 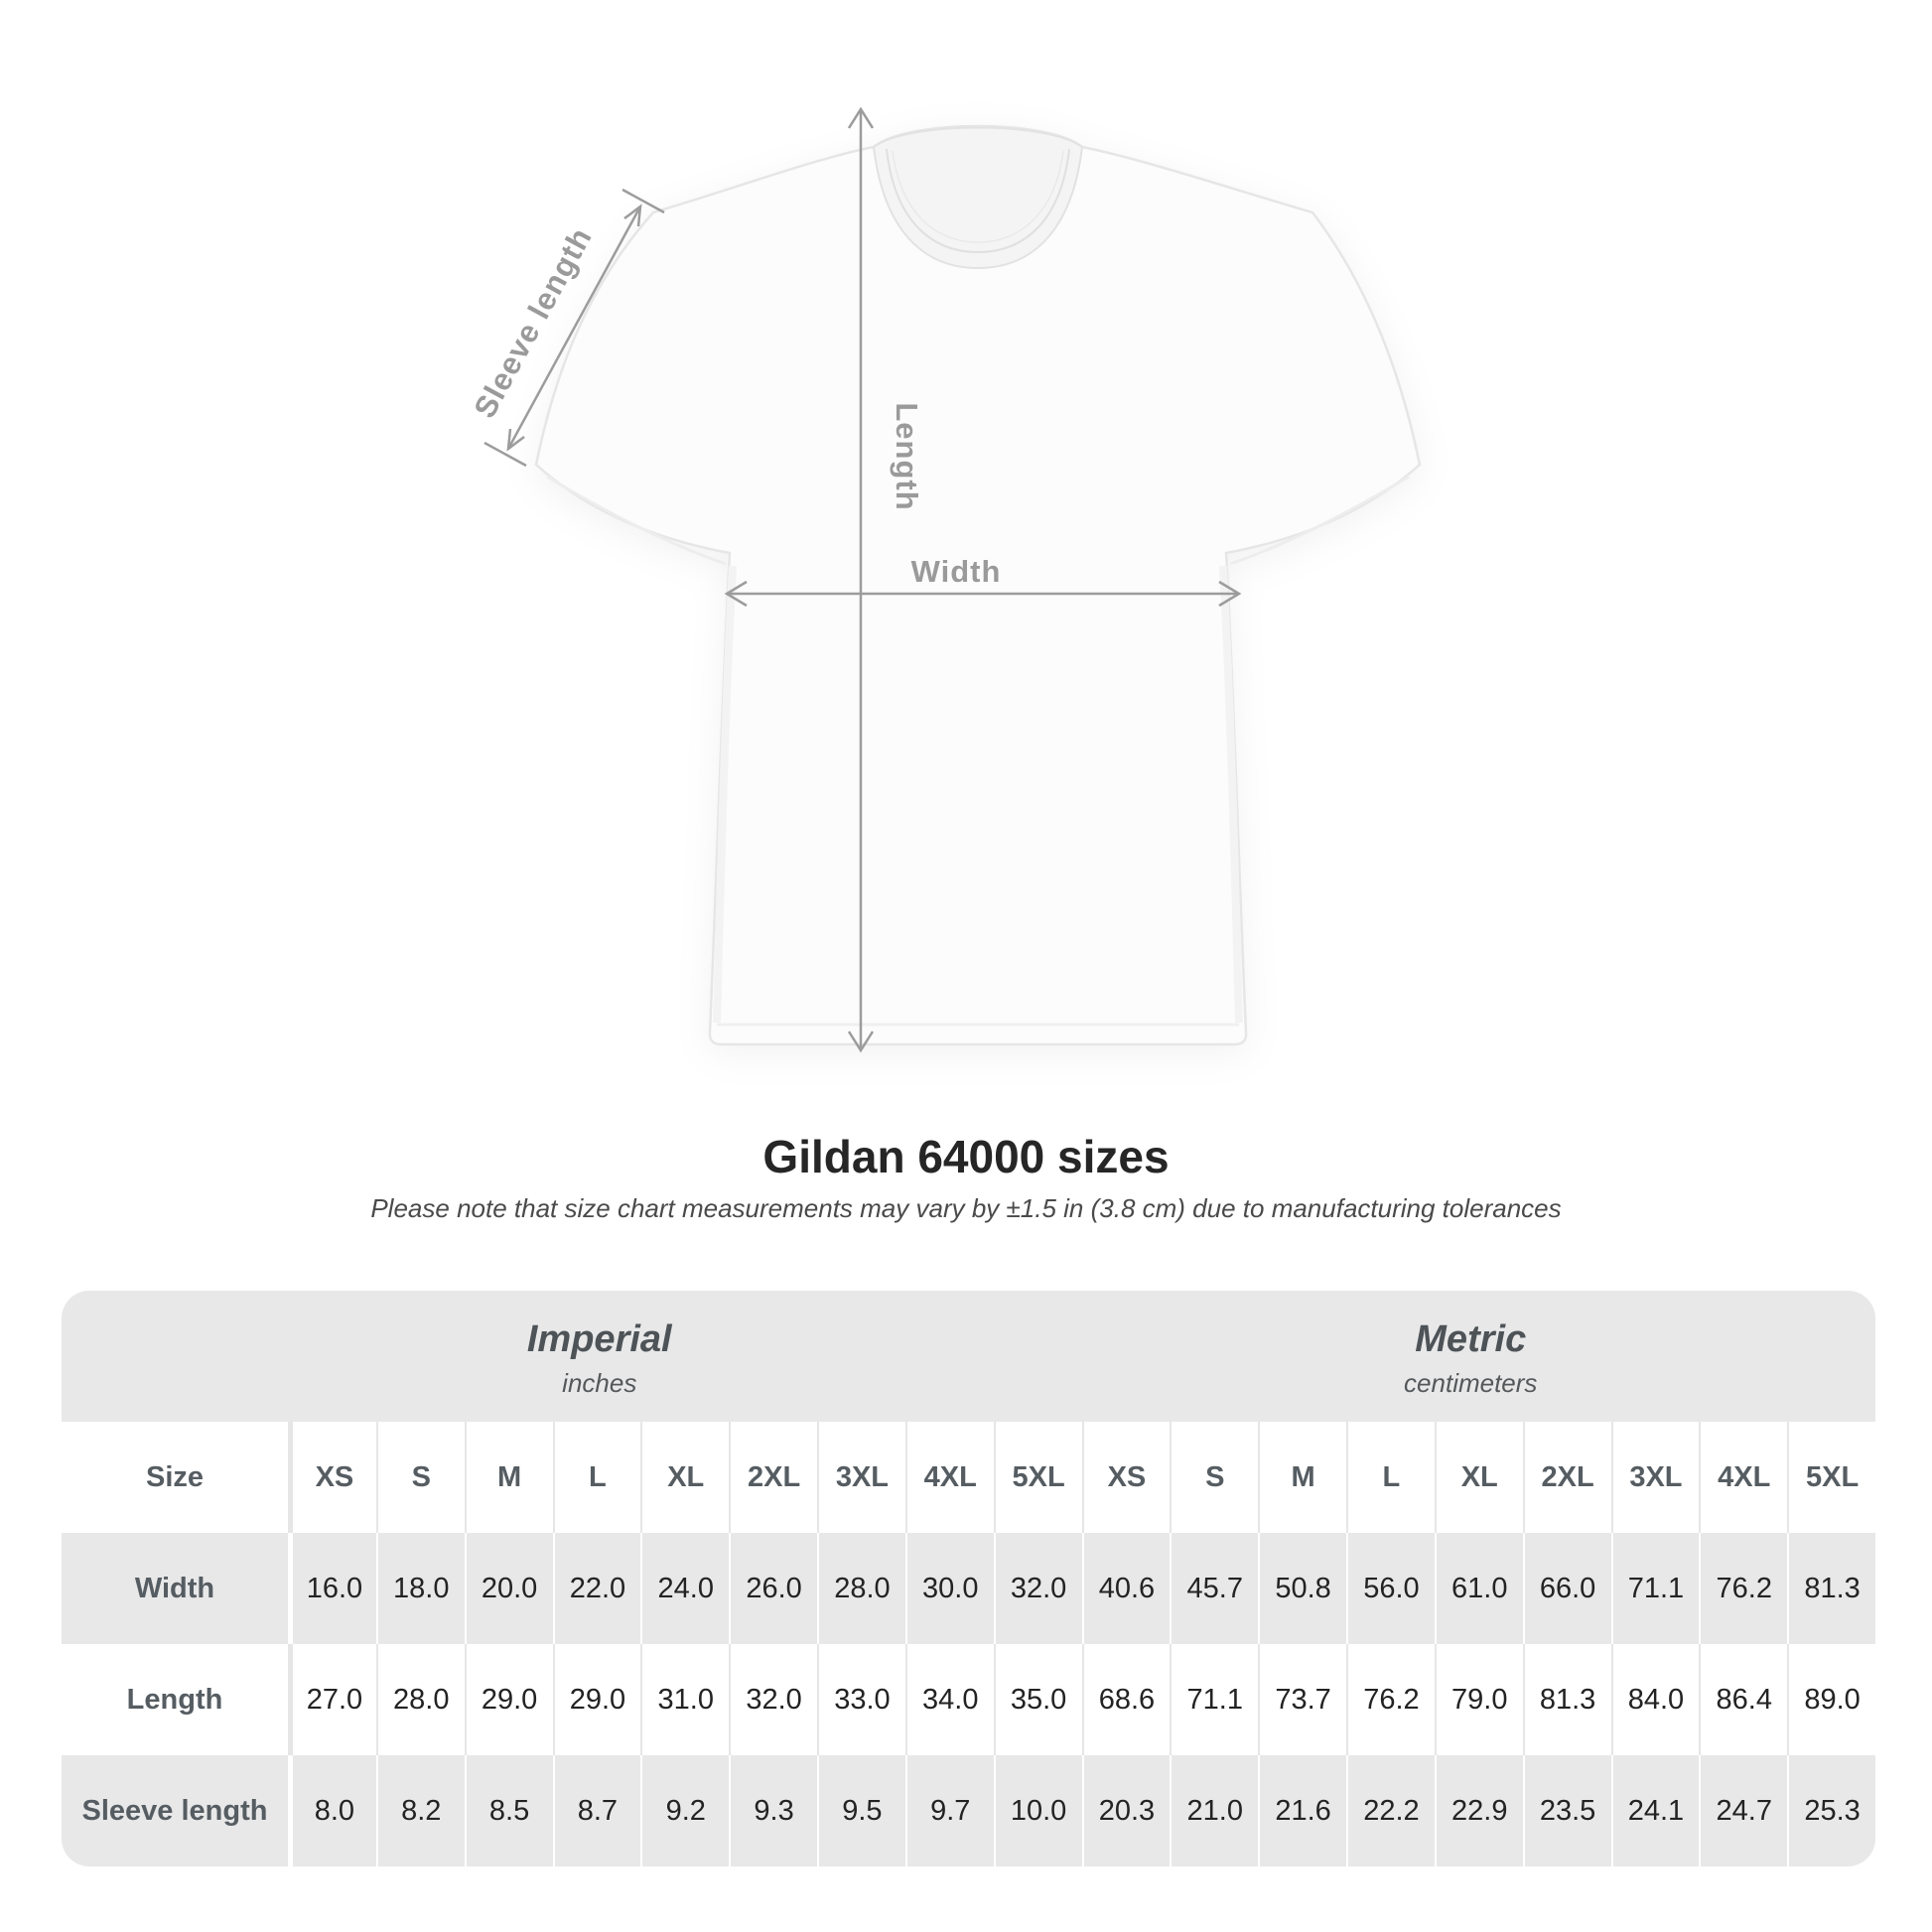 I want to click on sleeve-dimension-line, so click(x=574, y=328).